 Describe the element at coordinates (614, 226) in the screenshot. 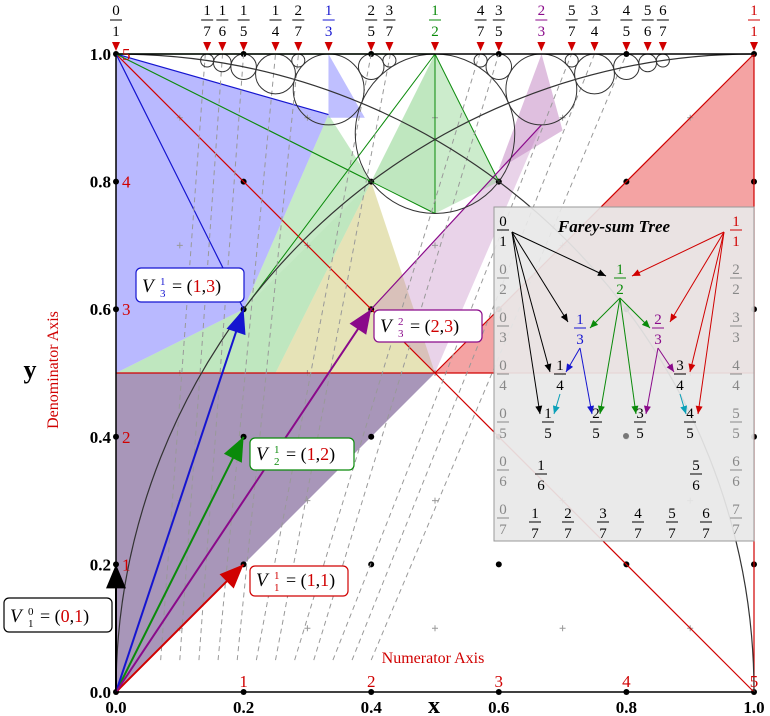

I see `tree-title: Farey-sum Tree` at that location.